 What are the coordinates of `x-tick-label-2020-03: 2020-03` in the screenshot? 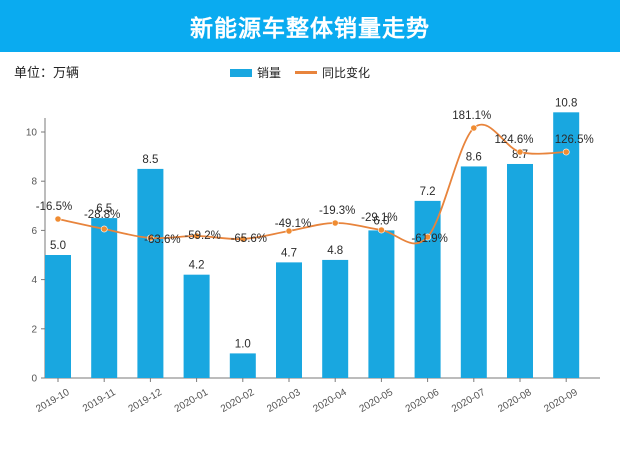 It's located at (284, 401).